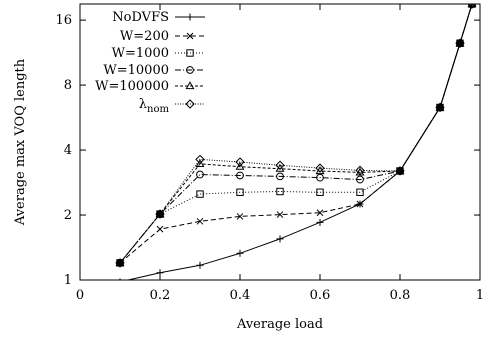 This screenshot has width=489, height=341. What do you see at coordinates (68, 85) in the screenshot?
I see `y-tick-label: 8` at bounding box center [68, 85].